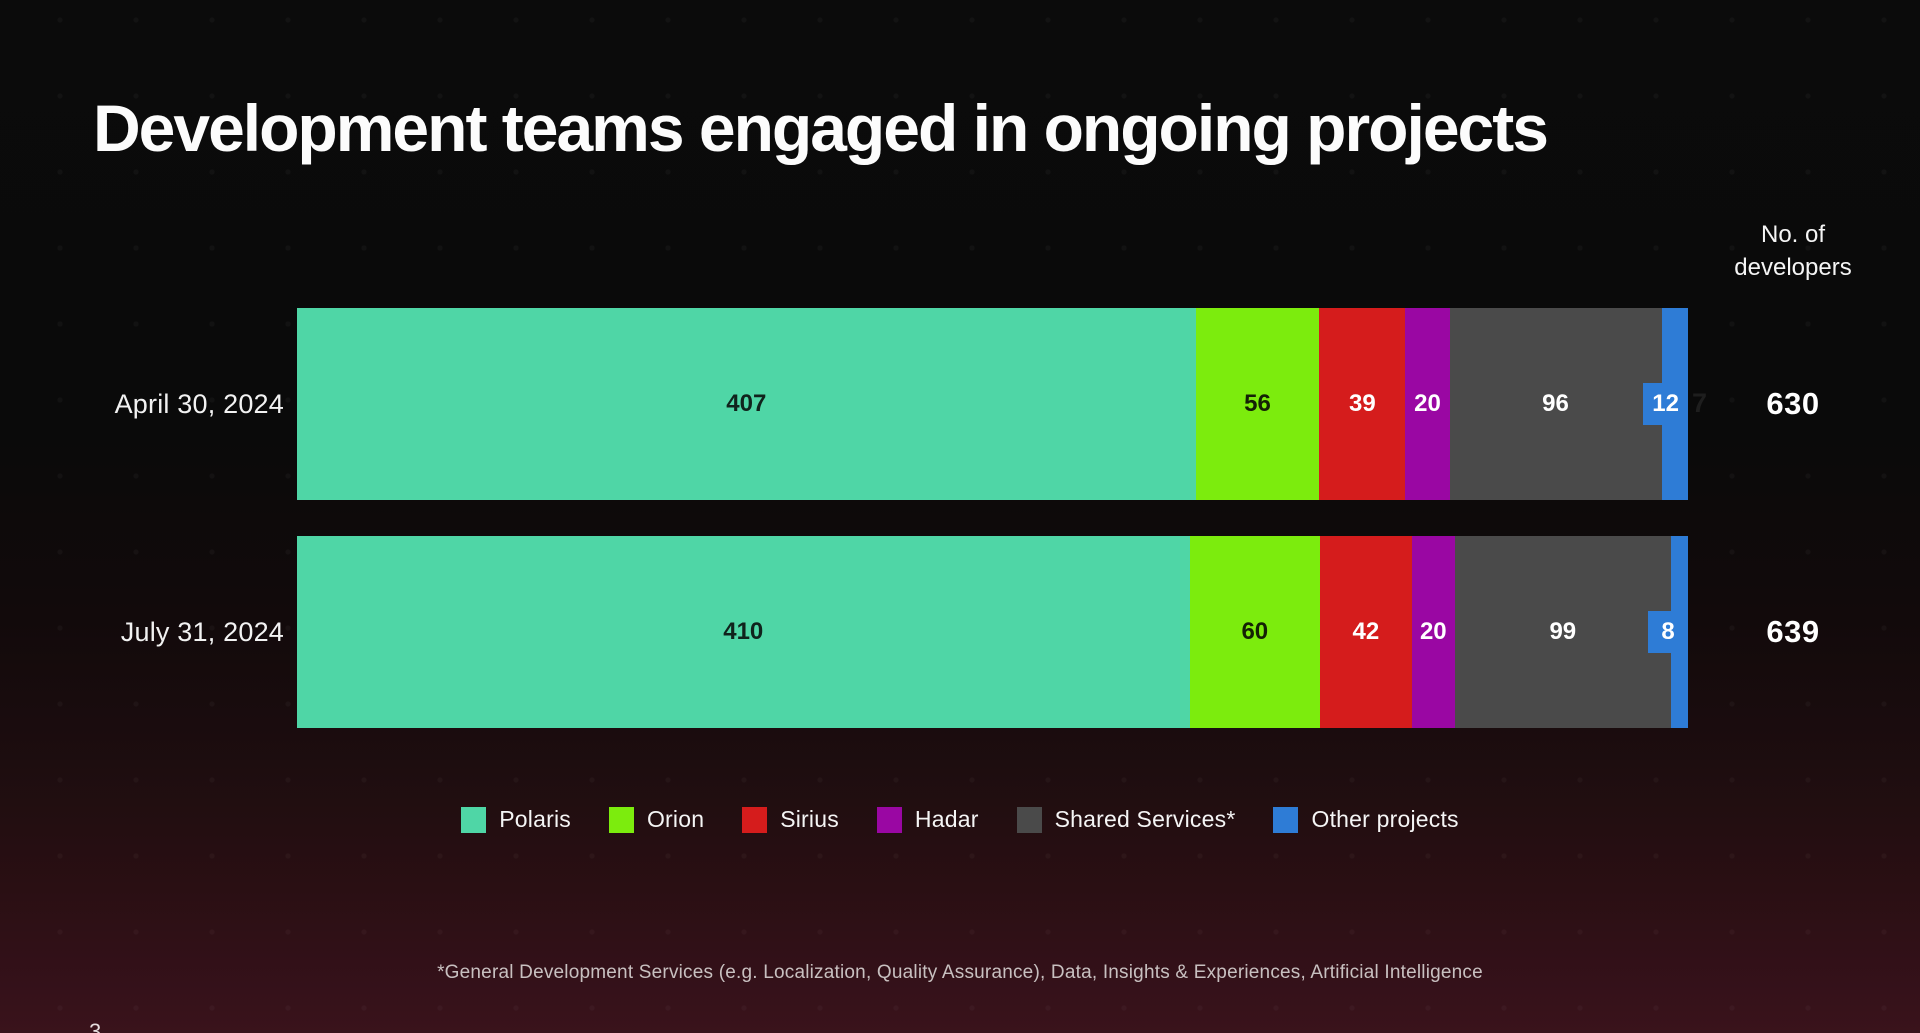  What do you see at coordinates (1793, 267) in the screenshot?
I see `totals-header-line-2: developers` at bounding box center [1793, 267].